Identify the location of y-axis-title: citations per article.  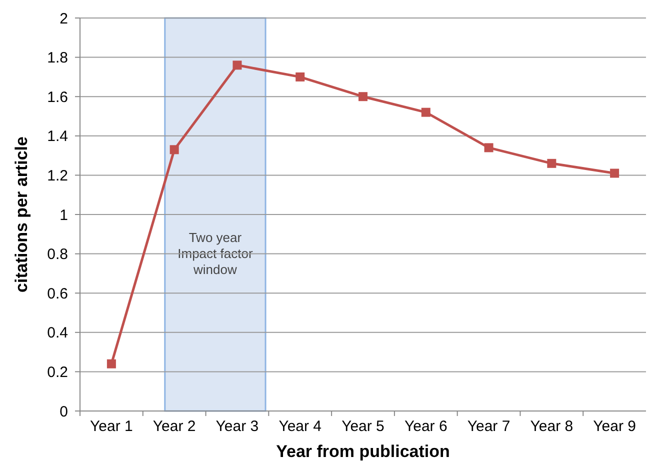
(21, 214).